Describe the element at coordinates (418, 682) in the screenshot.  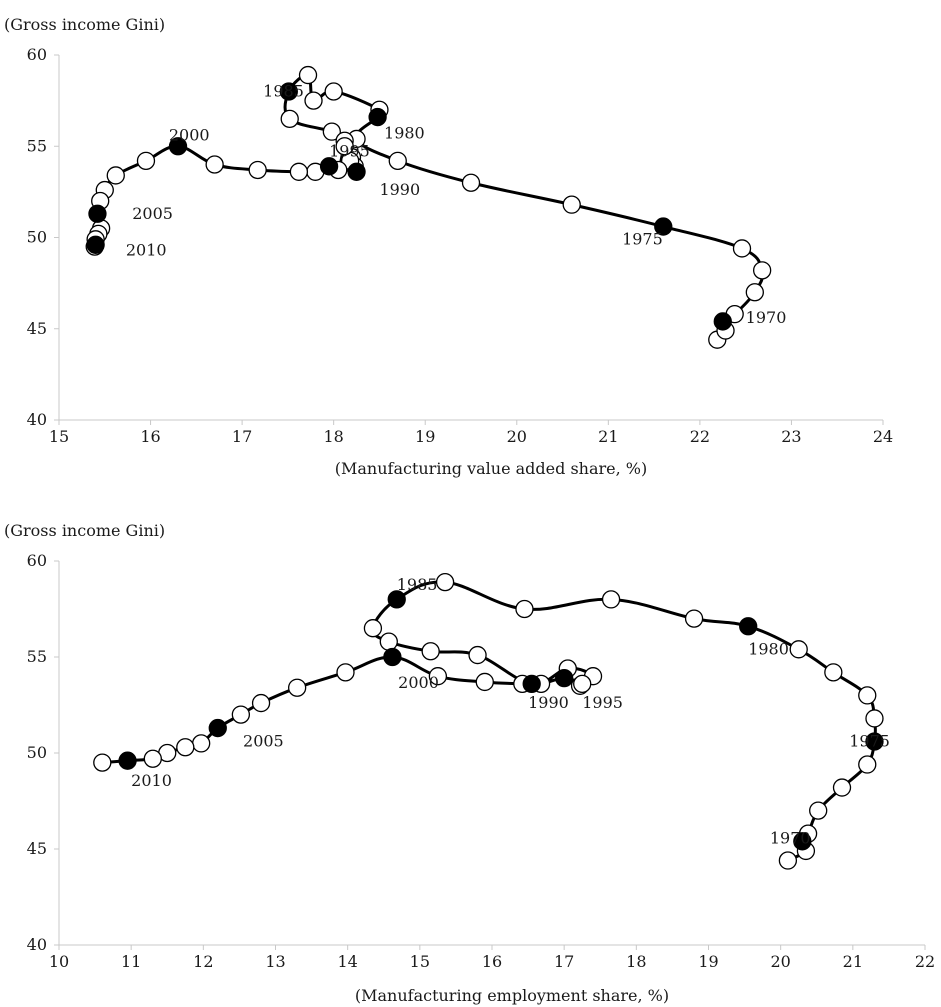
I see `year-label: 2000` at that location.